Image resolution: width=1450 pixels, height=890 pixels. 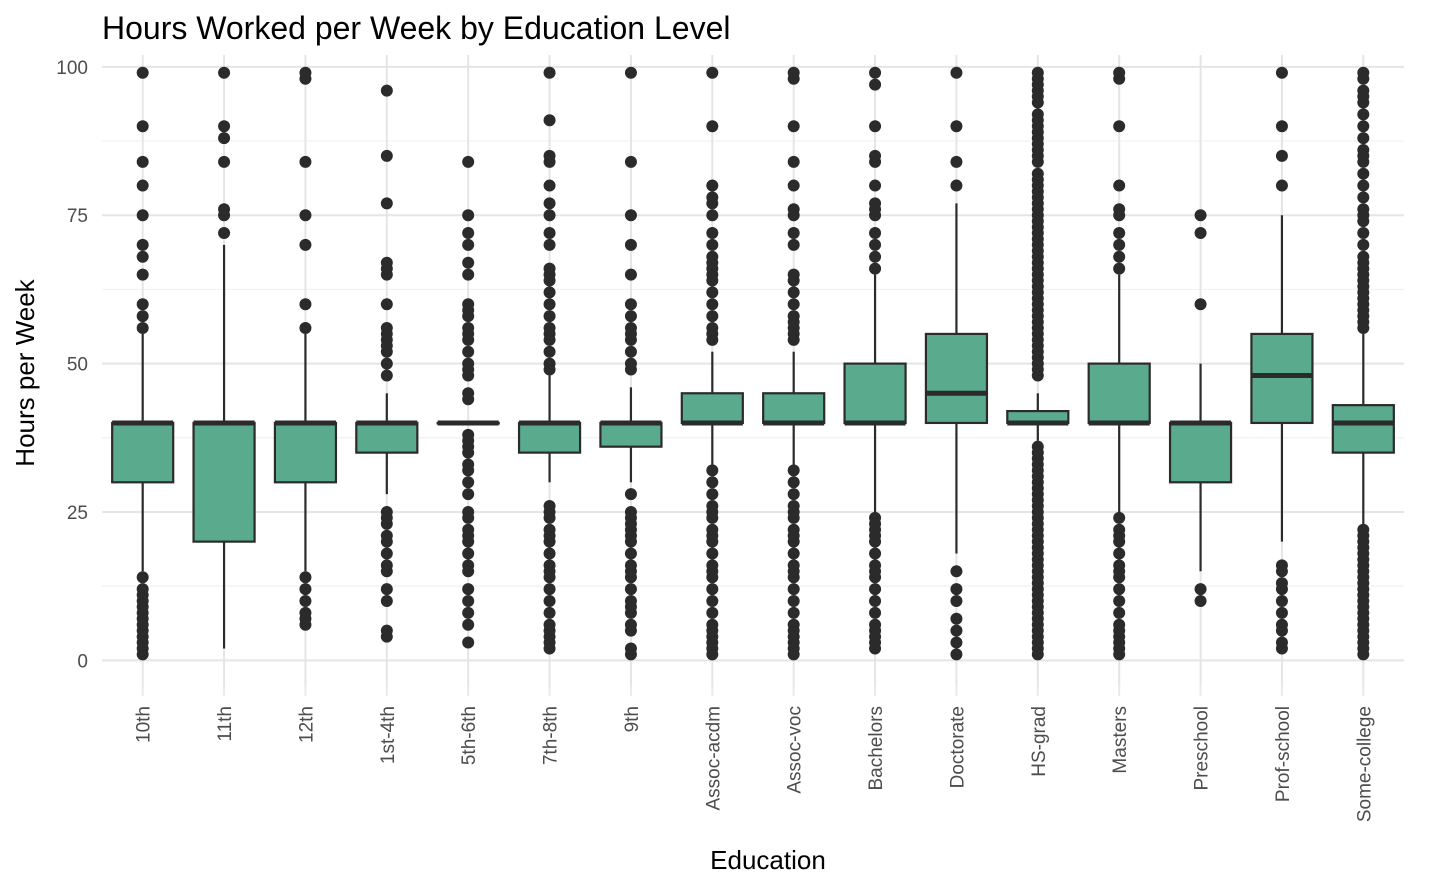 What do you see at coordinates (1119, 393) in the screenshot?
I see `box-masters` at bounding box center [1119, 393].